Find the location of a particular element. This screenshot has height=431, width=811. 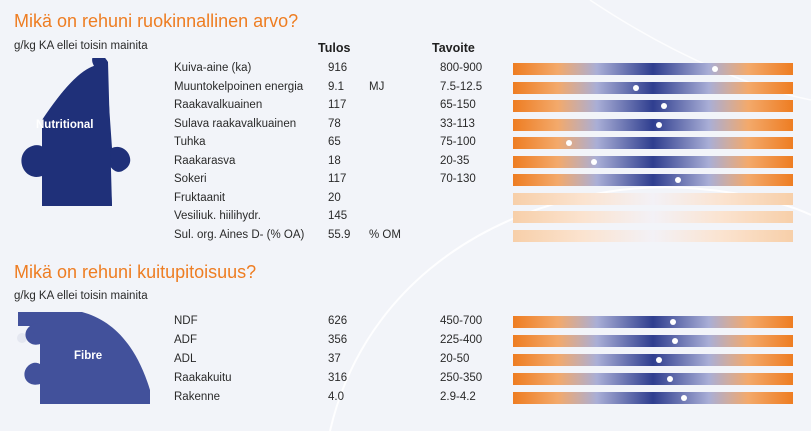

nutritional-puzzle-icon is located at coordinates (76, 132).